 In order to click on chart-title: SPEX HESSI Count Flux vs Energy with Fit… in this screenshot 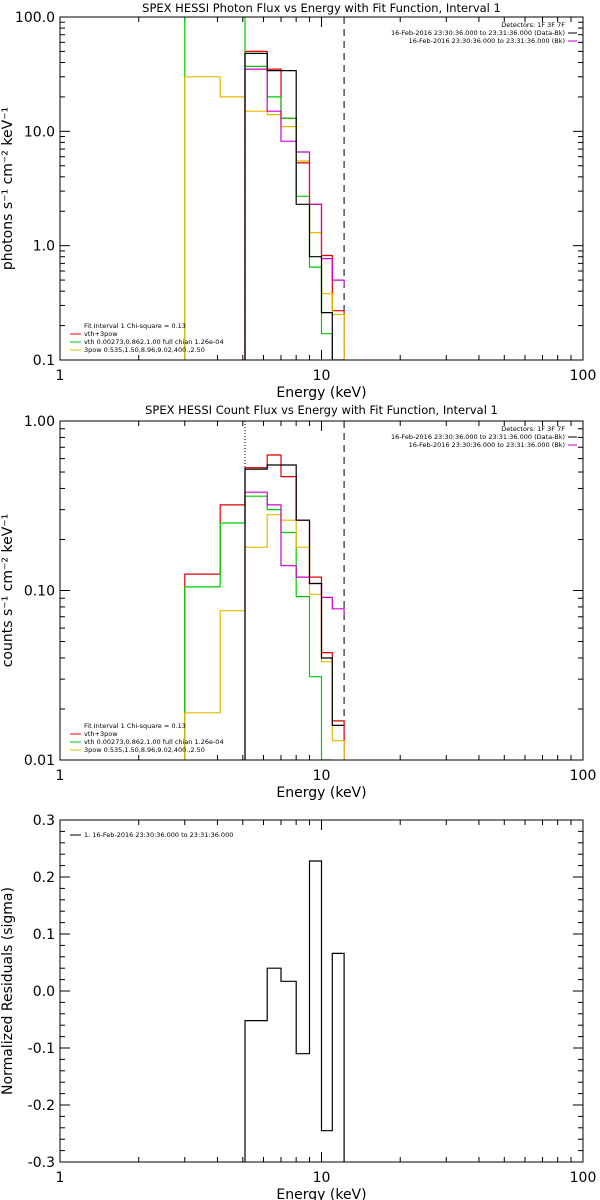, I will do `click(321, 410)`.